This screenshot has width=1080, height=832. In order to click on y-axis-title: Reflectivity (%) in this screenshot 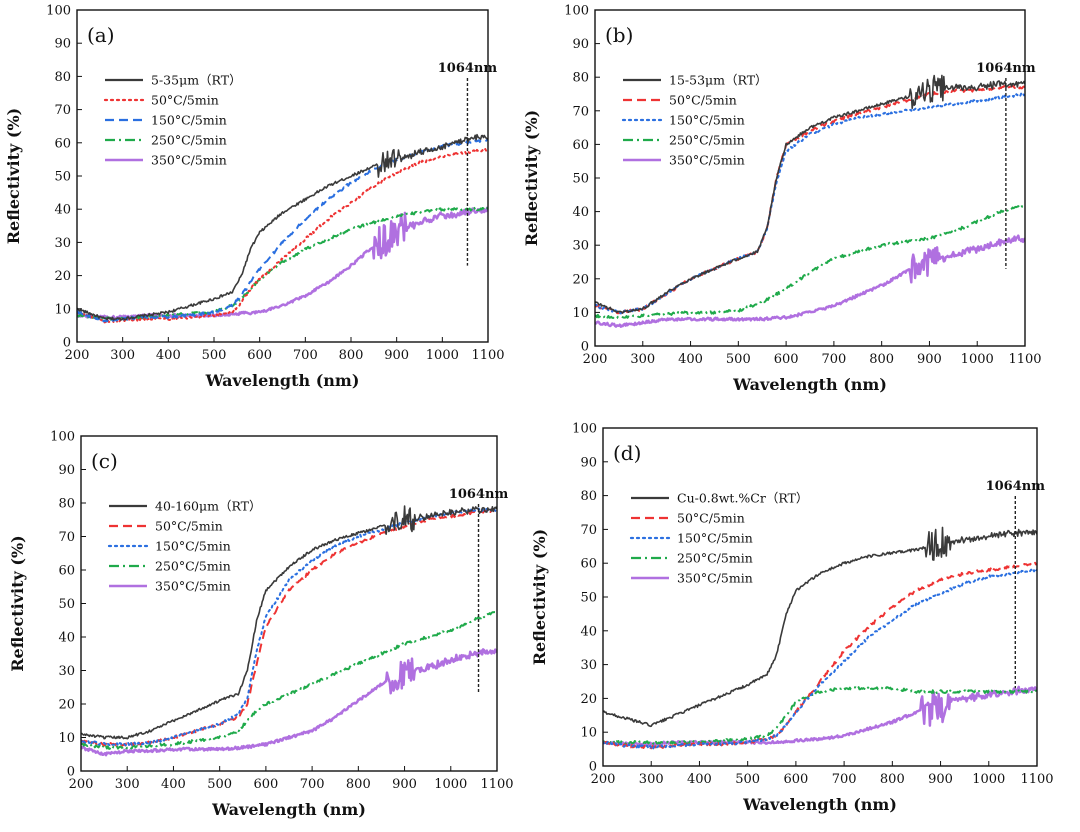, I will do `click(13, 176)`.